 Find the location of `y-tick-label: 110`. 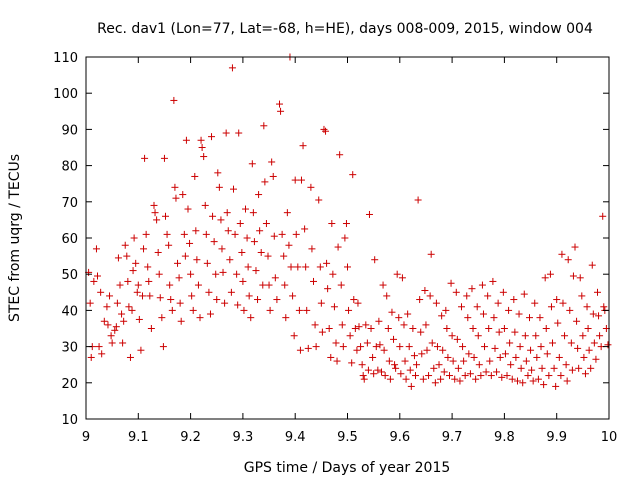

y-tick-label: 110 is located at coordinates (65, 58).